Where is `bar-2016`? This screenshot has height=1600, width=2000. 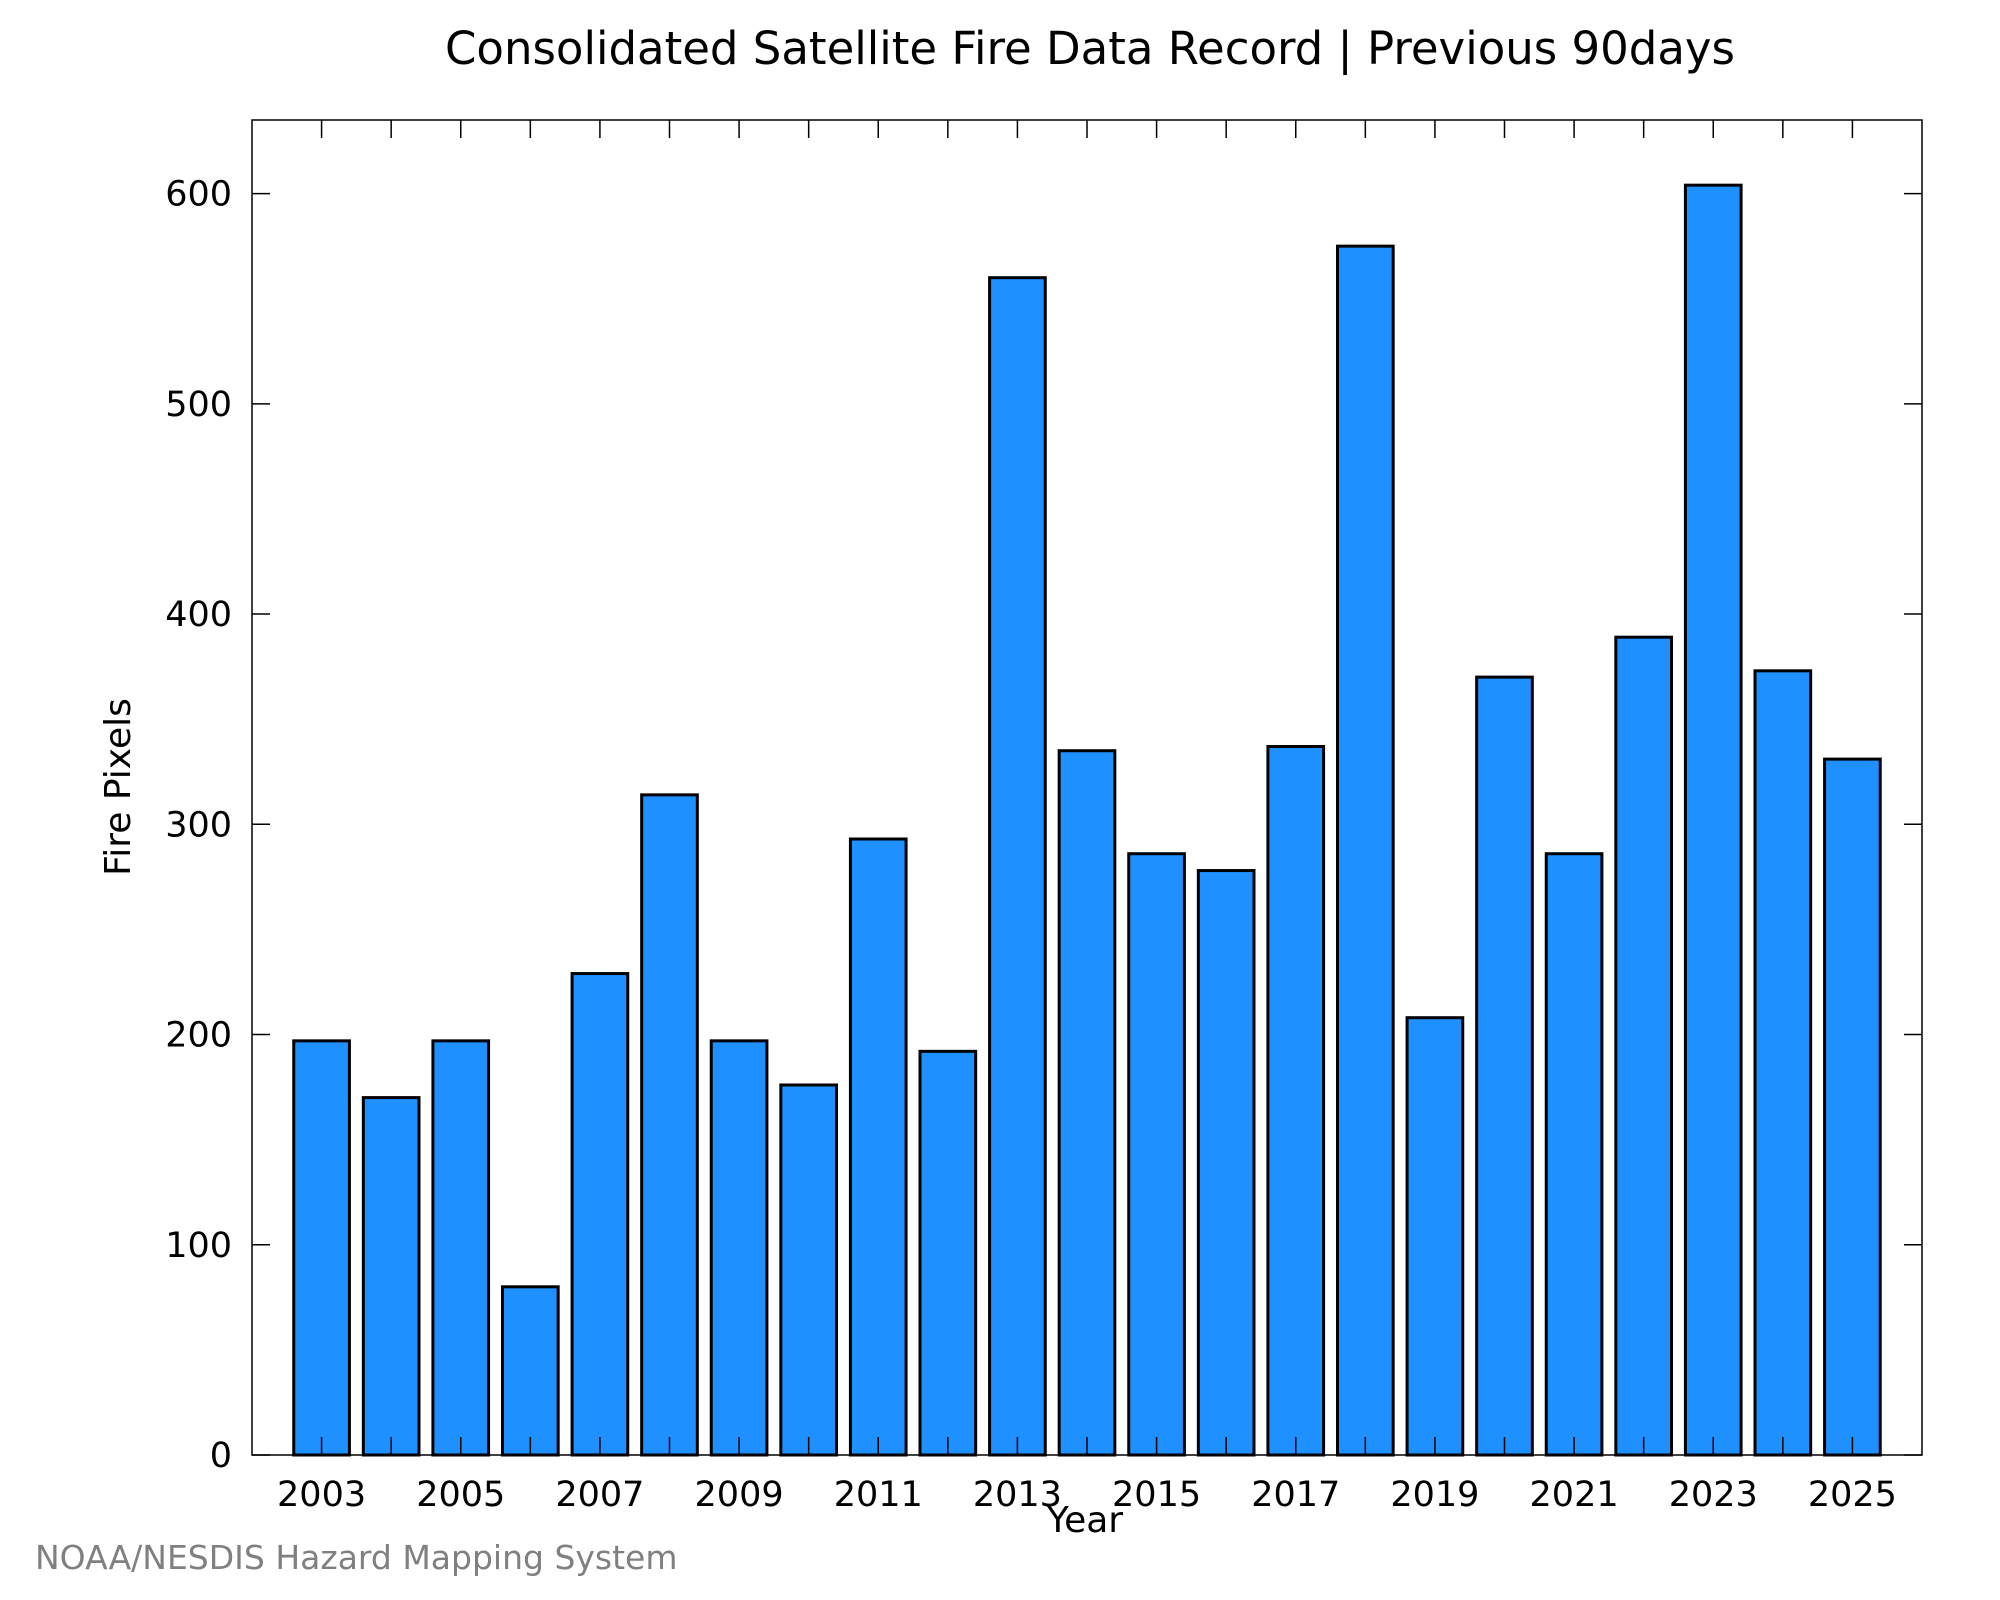
bar-2016 is located at coordinates (1226, 1163).